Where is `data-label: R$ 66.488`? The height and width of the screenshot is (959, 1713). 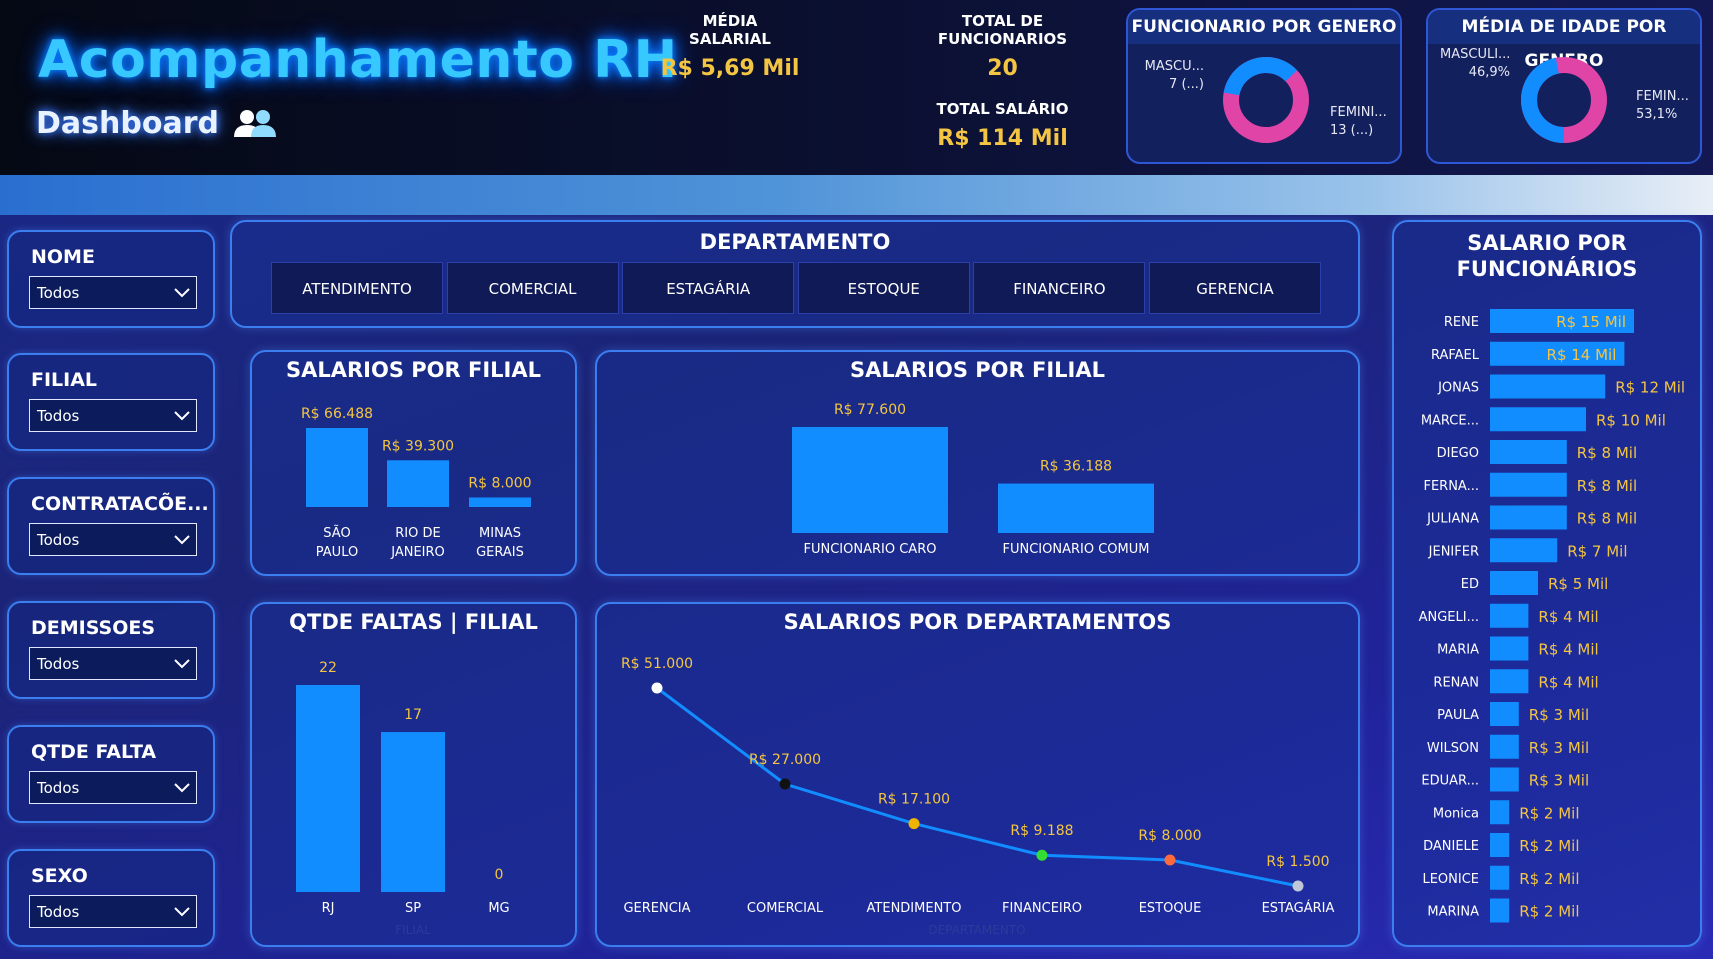 data-label: R$ 66.488 is located at coordinates (337, 414).